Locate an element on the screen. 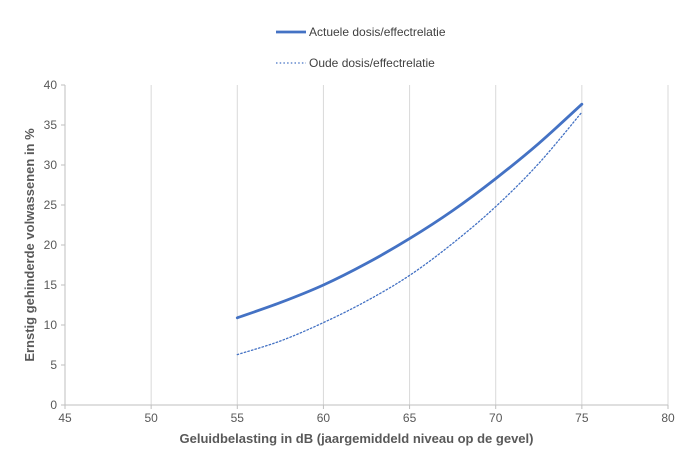 This screenshot has height=452, width=685. y-tick-label: 0 is located at coordinates (53, 405).